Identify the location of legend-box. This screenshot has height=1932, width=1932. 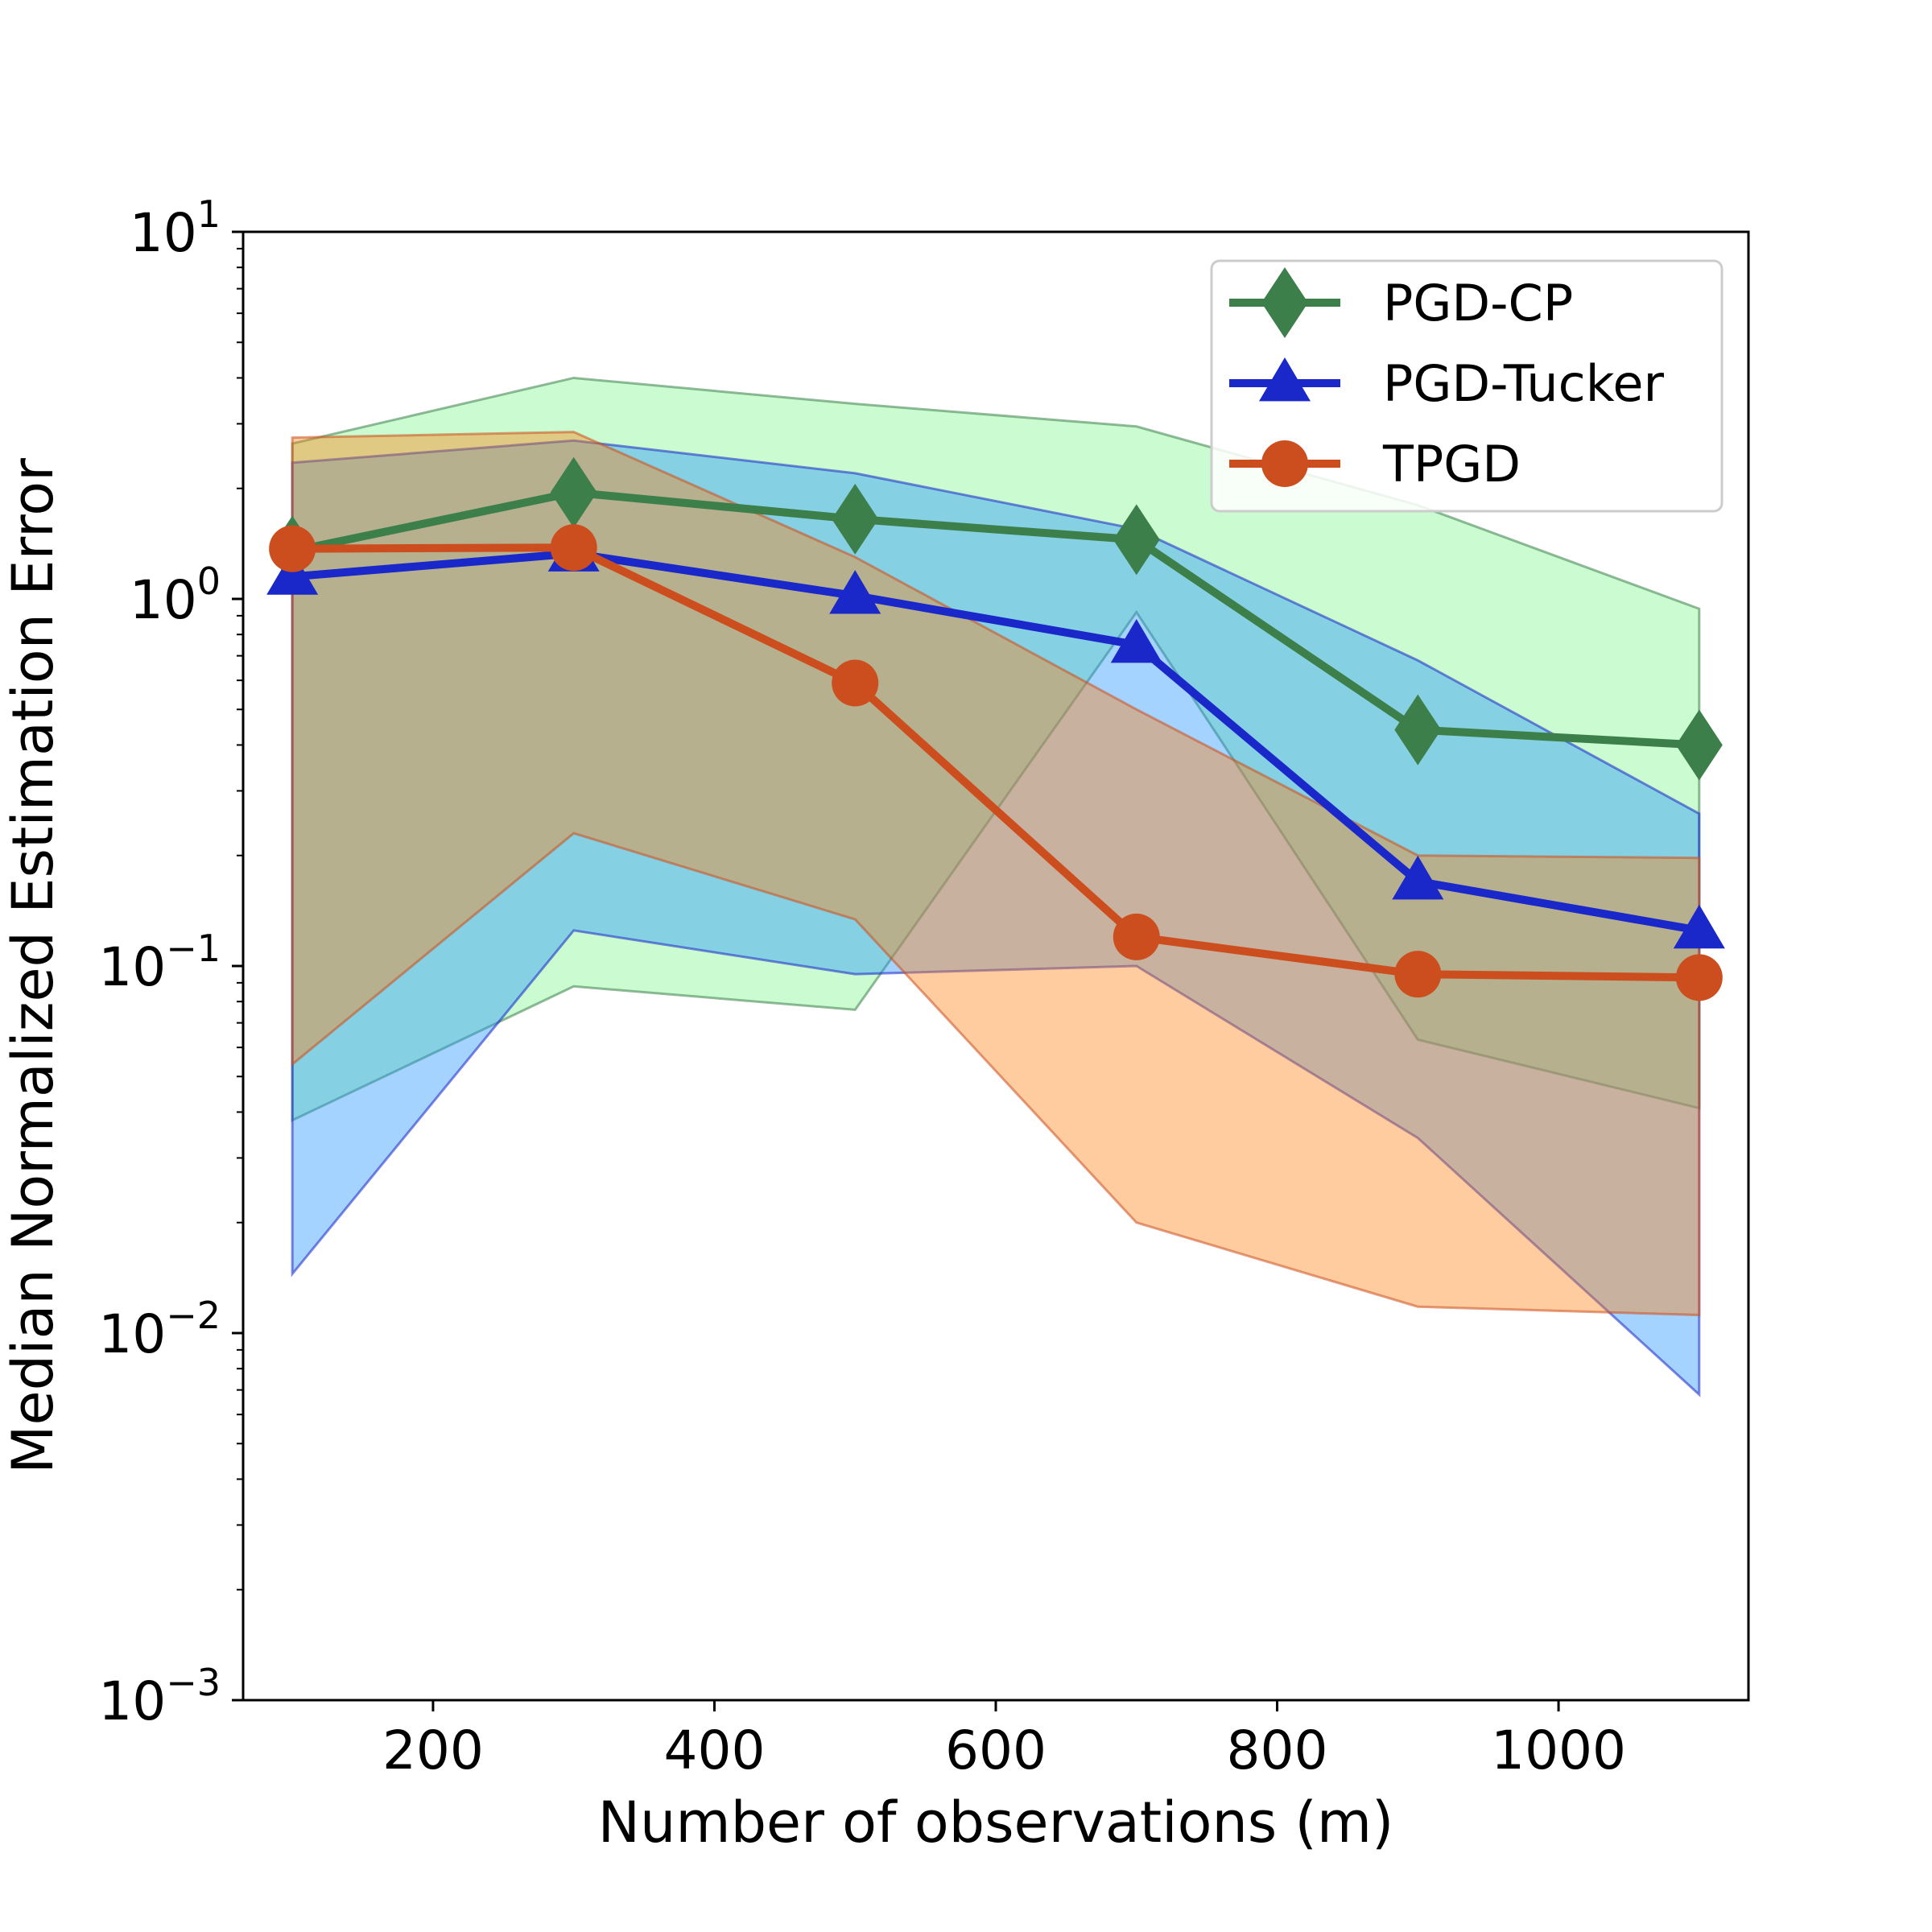
(1467, 386).